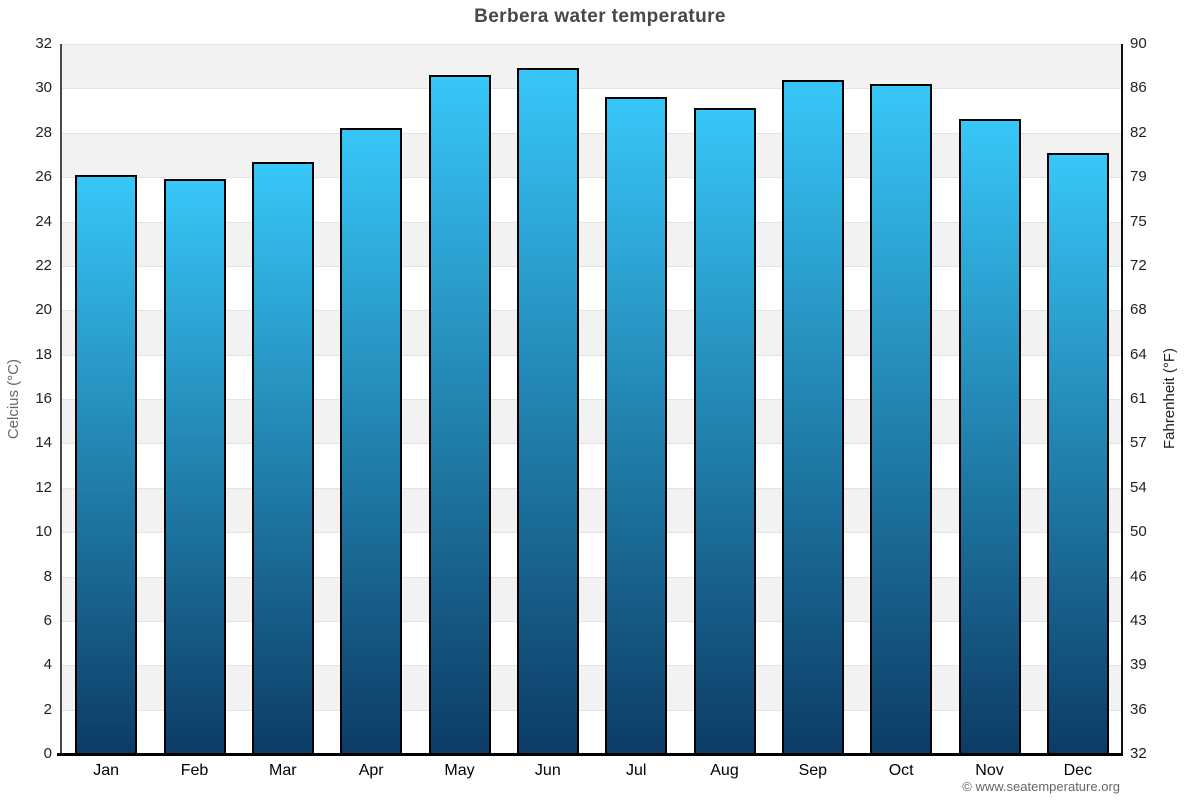  I want to click on bar-apr, so click(371, 441).